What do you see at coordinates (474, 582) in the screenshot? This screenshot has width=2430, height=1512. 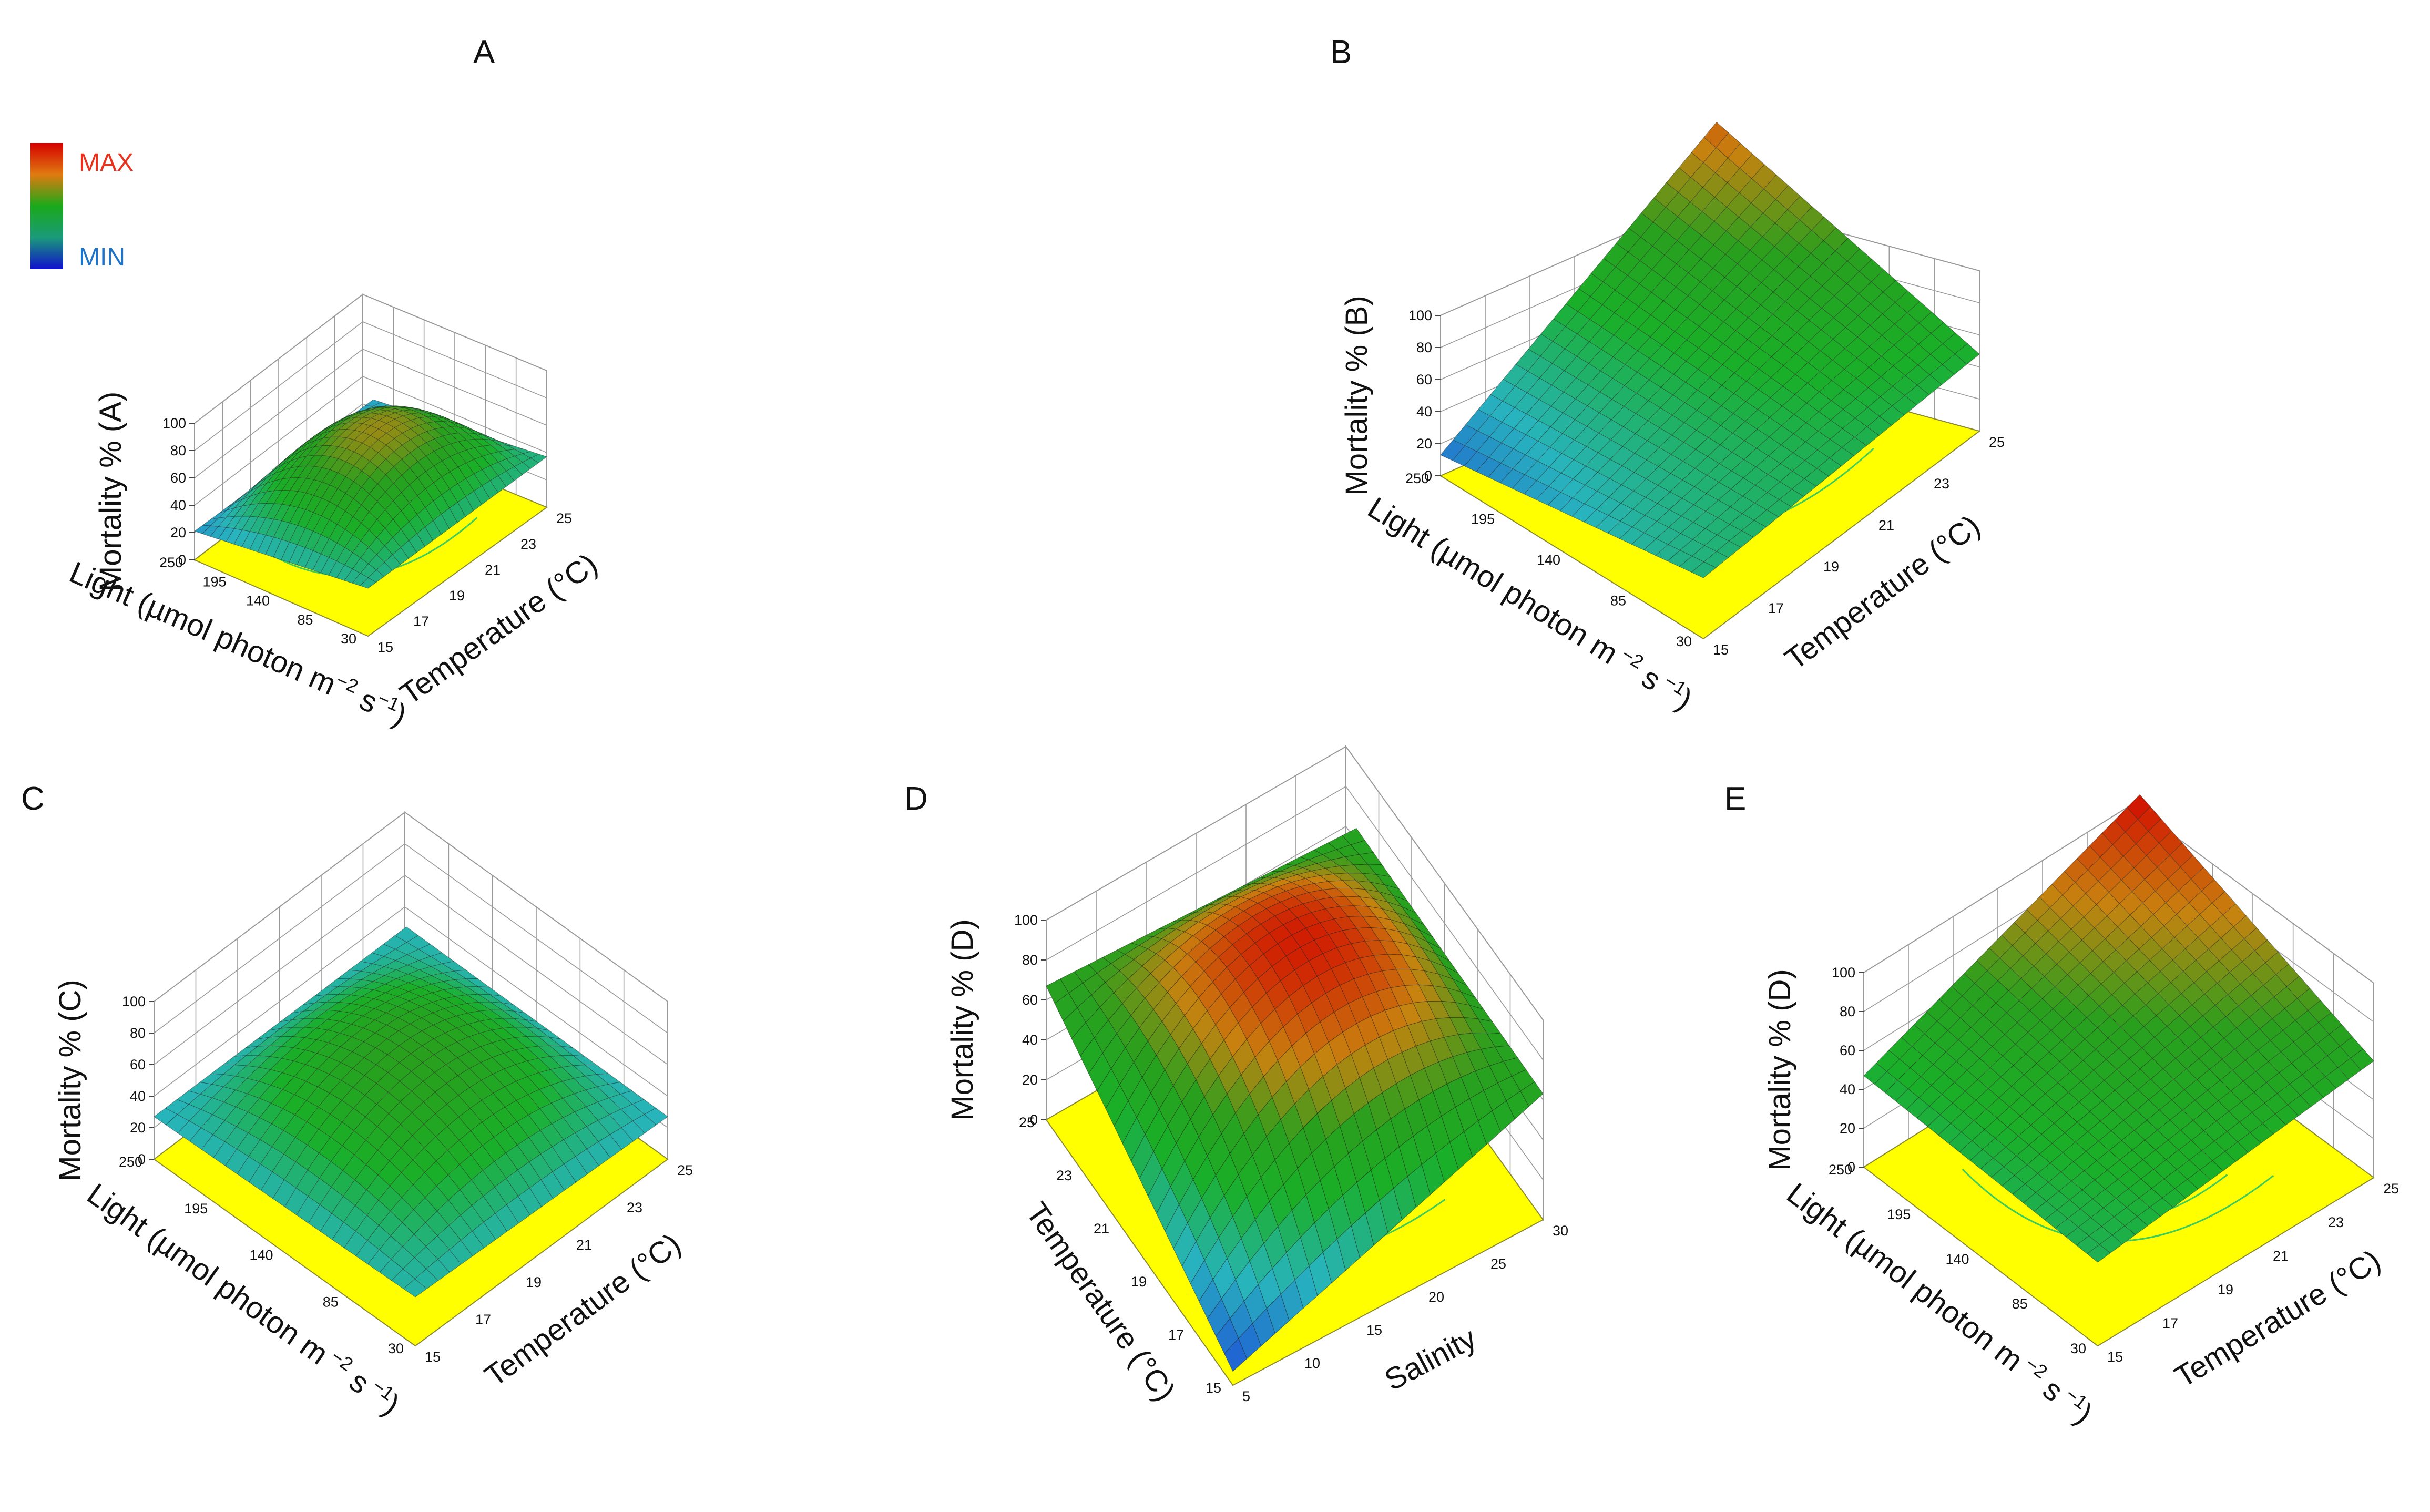 I see `panel-a-x-ticks: 15 17 19 21 23 25` at bounding box center [474, 582].